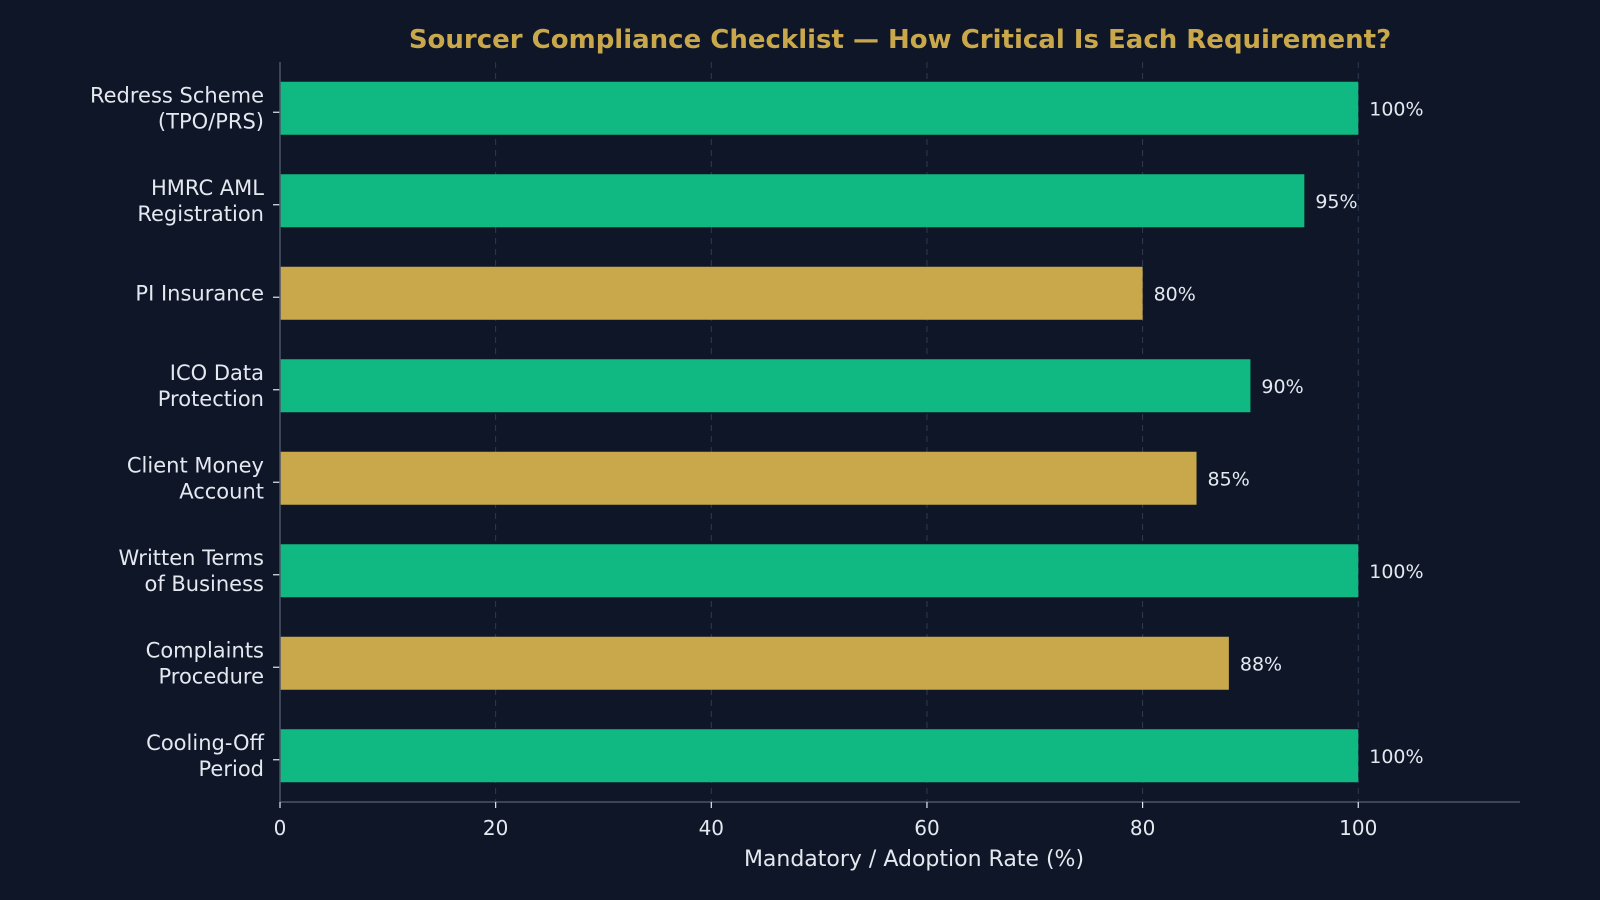  I want to click on data-label-3: 90%, so click(1282, 387).